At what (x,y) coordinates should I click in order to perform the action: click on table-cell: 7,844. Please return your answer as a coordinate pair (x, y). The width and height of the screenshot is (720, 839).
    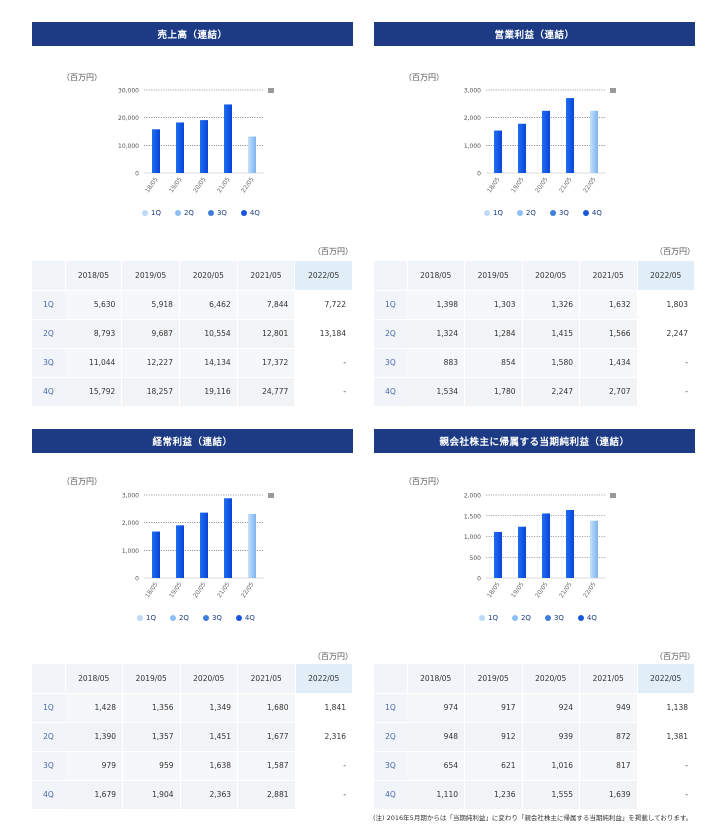
    Looking at the image, I should click on (266, 305).